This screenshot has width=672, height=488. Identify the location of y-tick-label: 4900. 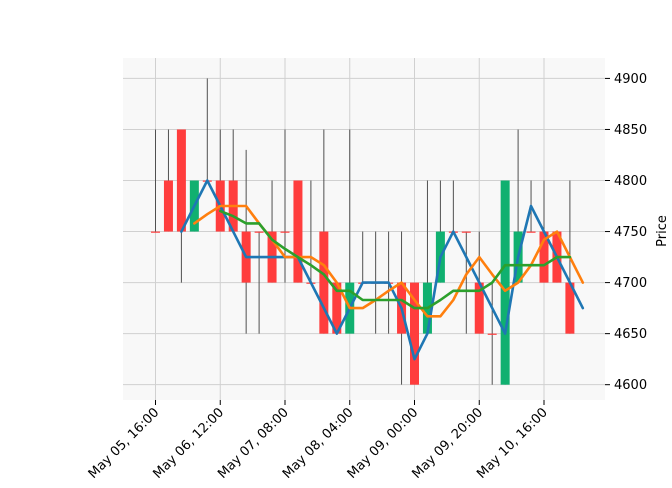
(630, 79).